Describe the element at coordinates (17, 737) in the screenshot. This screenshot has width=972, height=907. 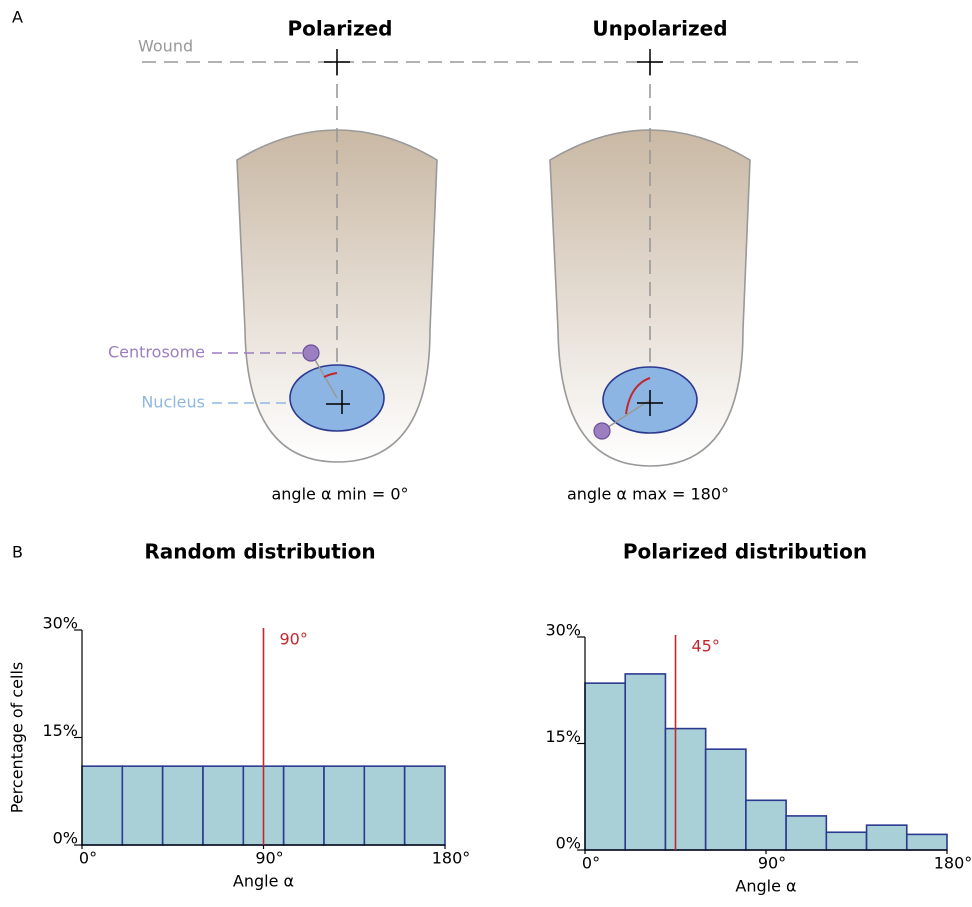
I see `y-axis-label: Percentage of cells` at that location.